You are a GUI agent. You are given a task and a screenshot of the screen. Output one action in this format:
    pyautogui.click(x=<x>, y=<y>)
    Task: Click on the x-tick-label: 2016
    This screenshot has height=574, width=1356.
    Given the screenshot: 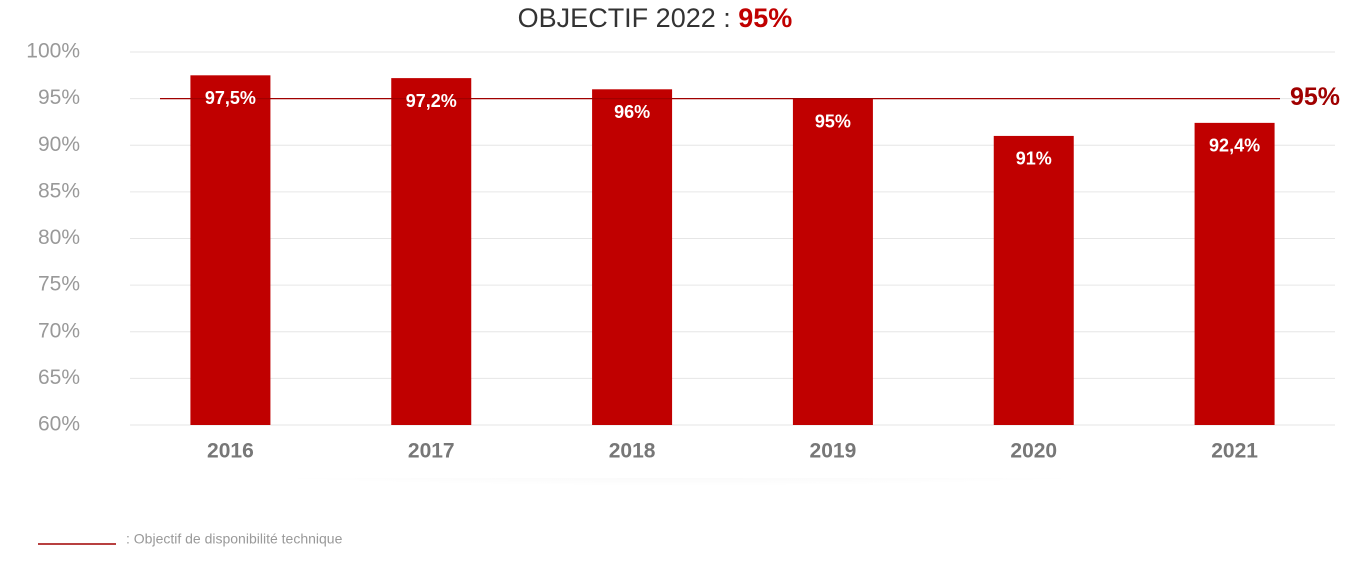 What is the action you would take?
    pyautogui.click(x=230, y=451)
    